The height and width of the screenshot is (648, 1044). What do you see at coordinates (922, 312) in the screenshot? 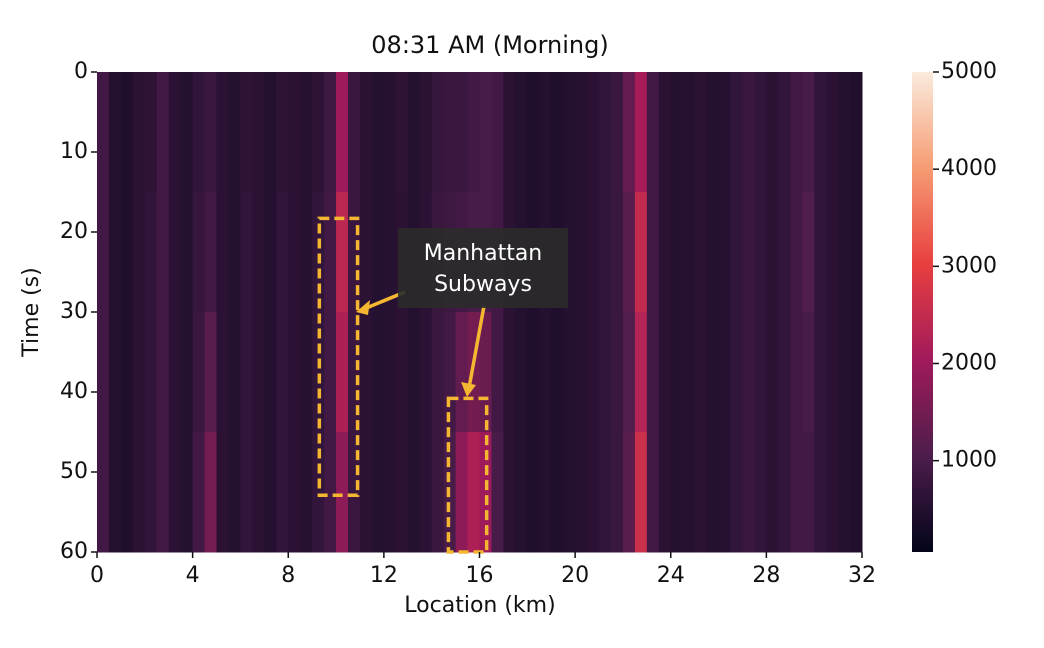
I see `colorbar` at bounding box center [922, 312].